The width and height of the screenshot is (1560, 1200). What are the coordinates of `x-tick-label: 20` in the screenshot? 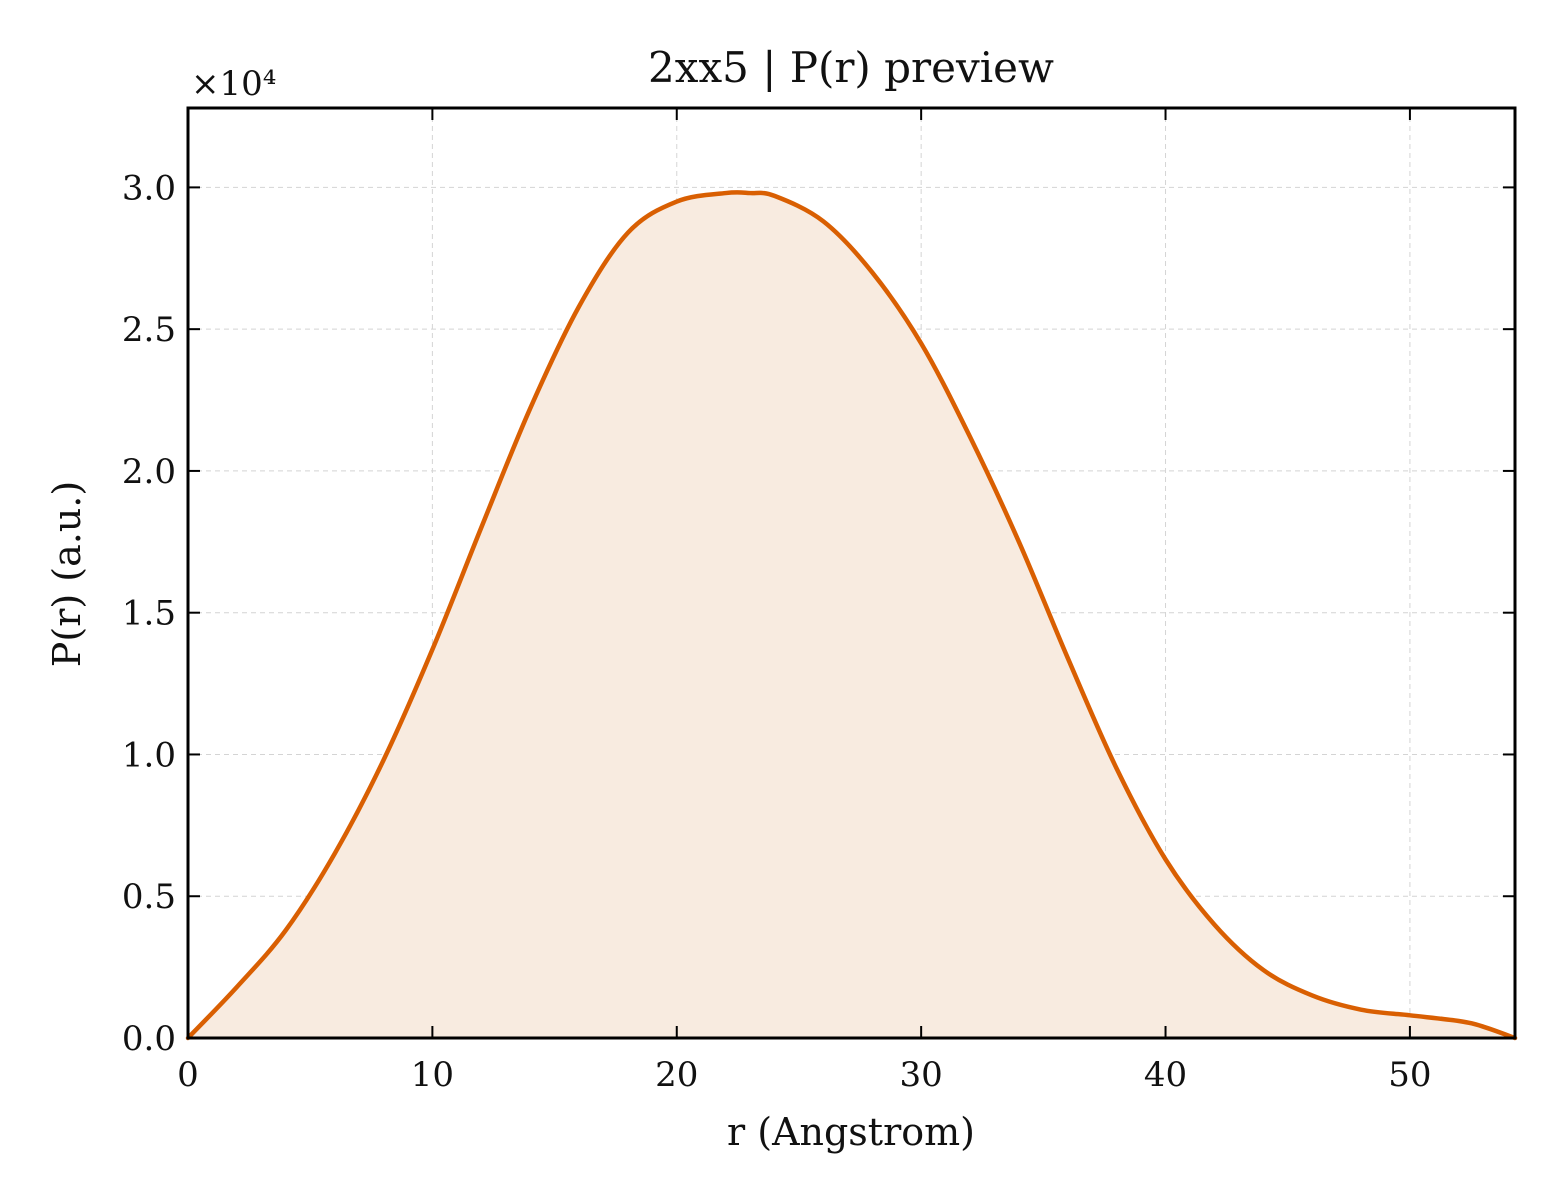 It's located at (676, 1075).